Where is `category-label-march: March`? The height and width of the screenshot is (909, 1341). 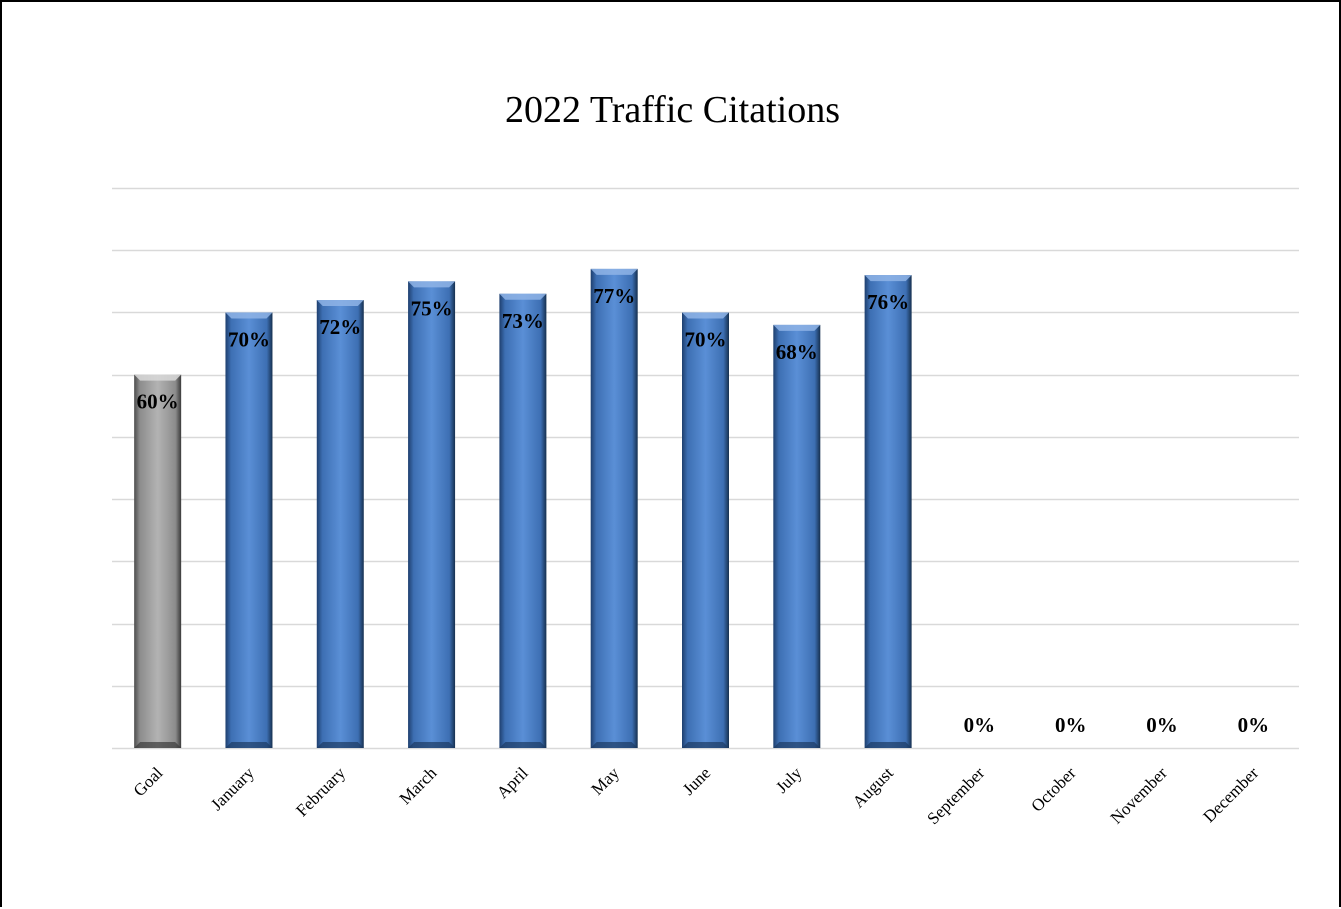 category-label-march: March is located at coordinates (418, 785).